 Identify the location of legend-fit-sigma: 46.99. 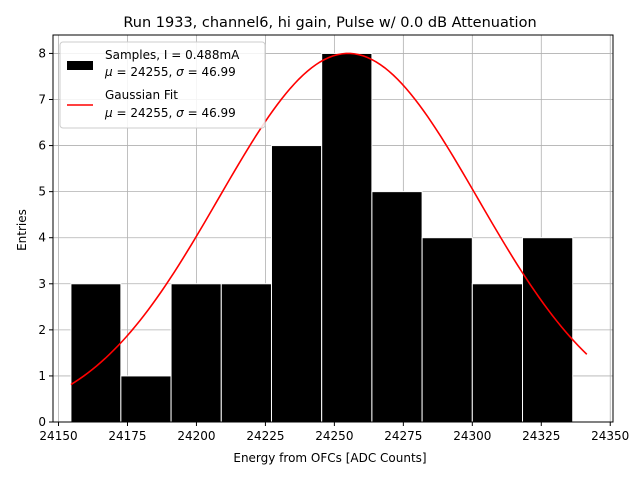
(218, 113).